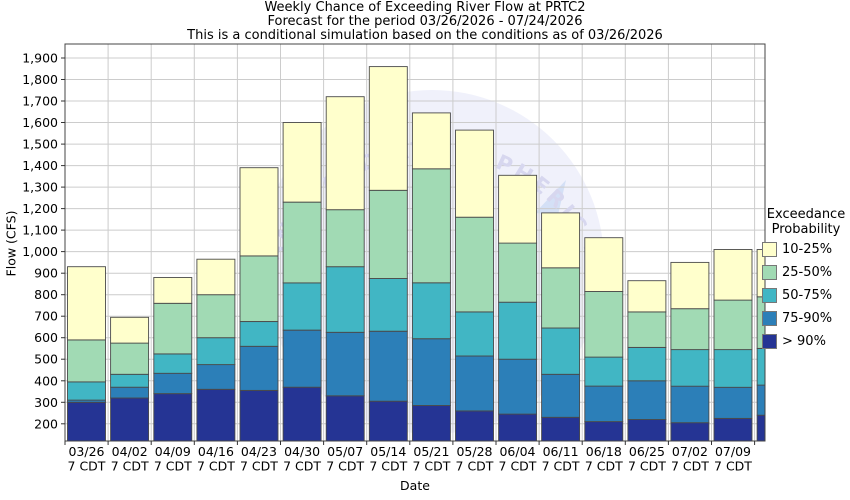  I want to click on legend-label: > 90%, so click(804, 341).